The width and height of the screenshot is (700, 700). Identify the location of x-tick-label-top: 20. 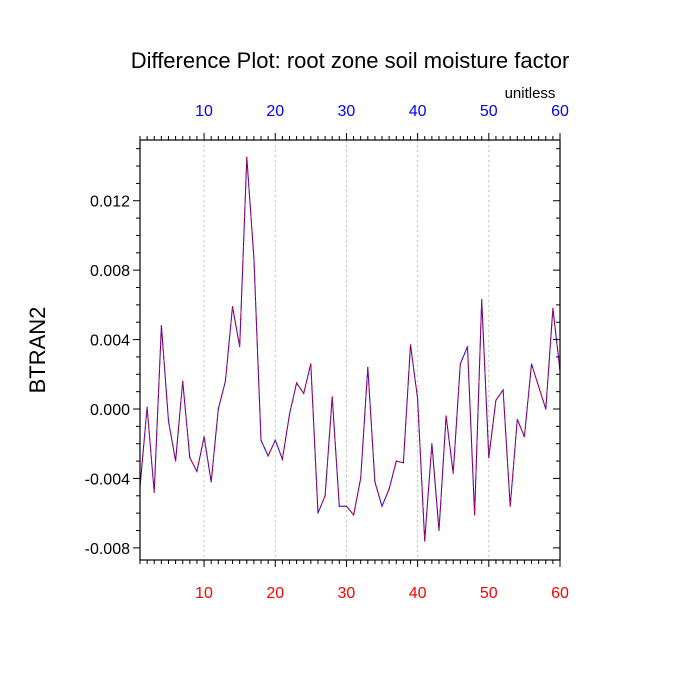
(275, 111).